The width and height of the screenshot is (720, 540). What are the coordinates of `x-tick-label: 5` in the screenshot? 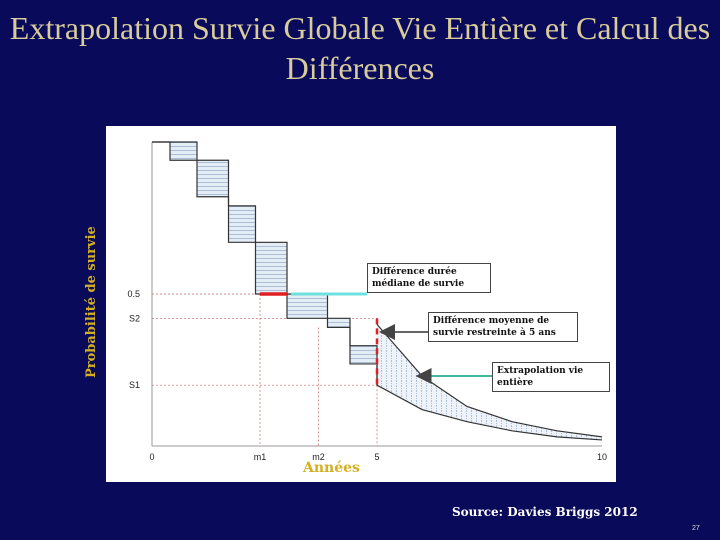 It's located at (376, 457).